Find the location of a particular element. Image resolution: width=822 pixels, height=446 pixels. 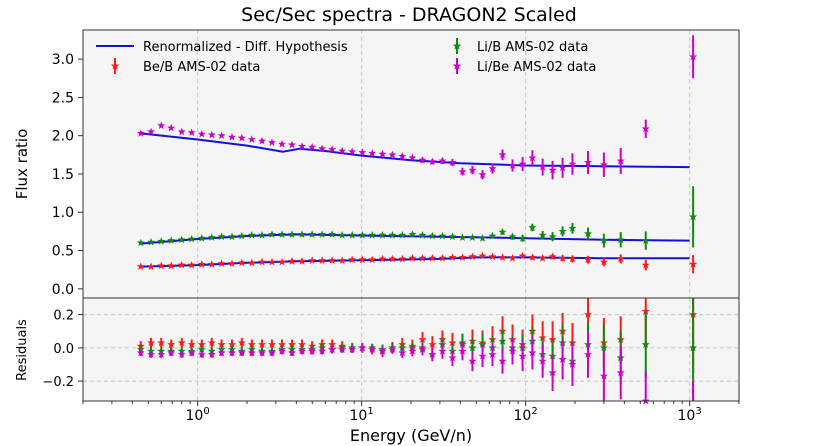

legend-label-model: Renormalized - Diff. Hypothesis is located at coordinates (245, 47).